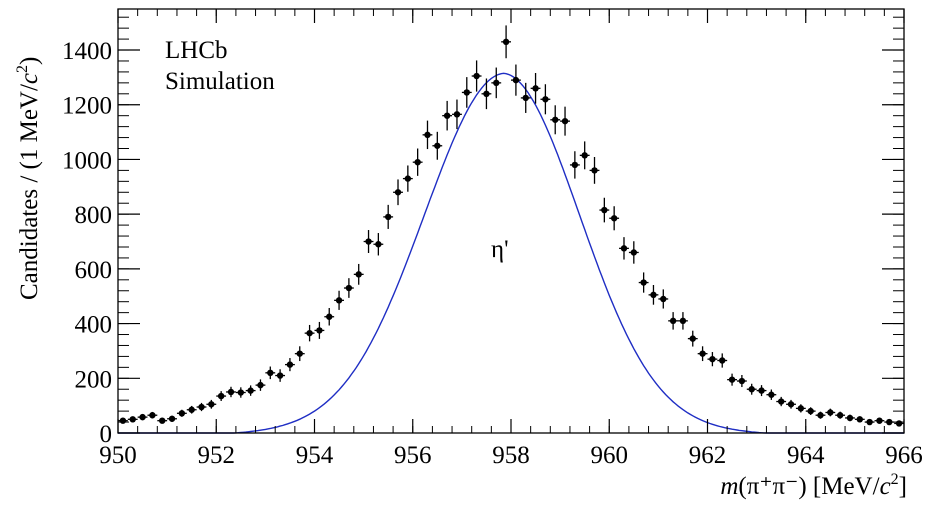  Describe the element at coordinates (94, 270) in the screenshot. I see `y-tick-label: 600` at that location.